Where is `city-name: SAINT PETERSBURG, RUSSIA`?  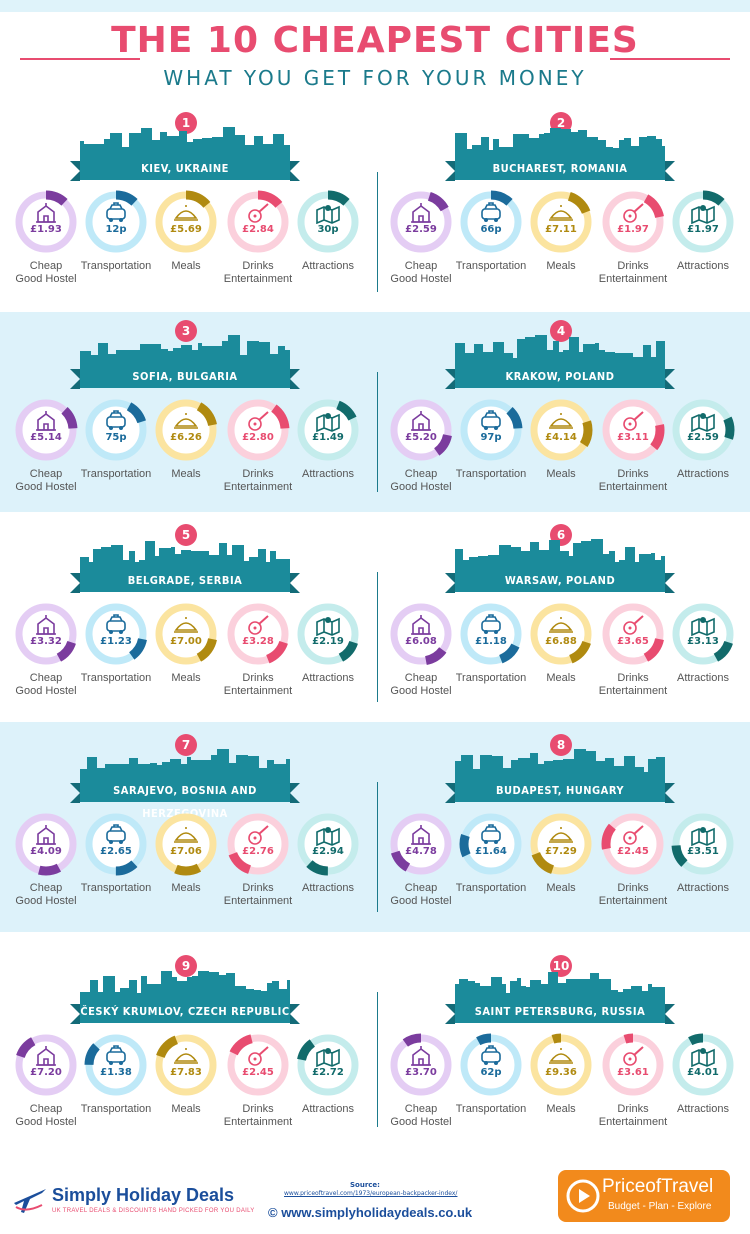 city-name: SAINT PETERSBURG, RUSSIA is located at coordinates (560, 1011).